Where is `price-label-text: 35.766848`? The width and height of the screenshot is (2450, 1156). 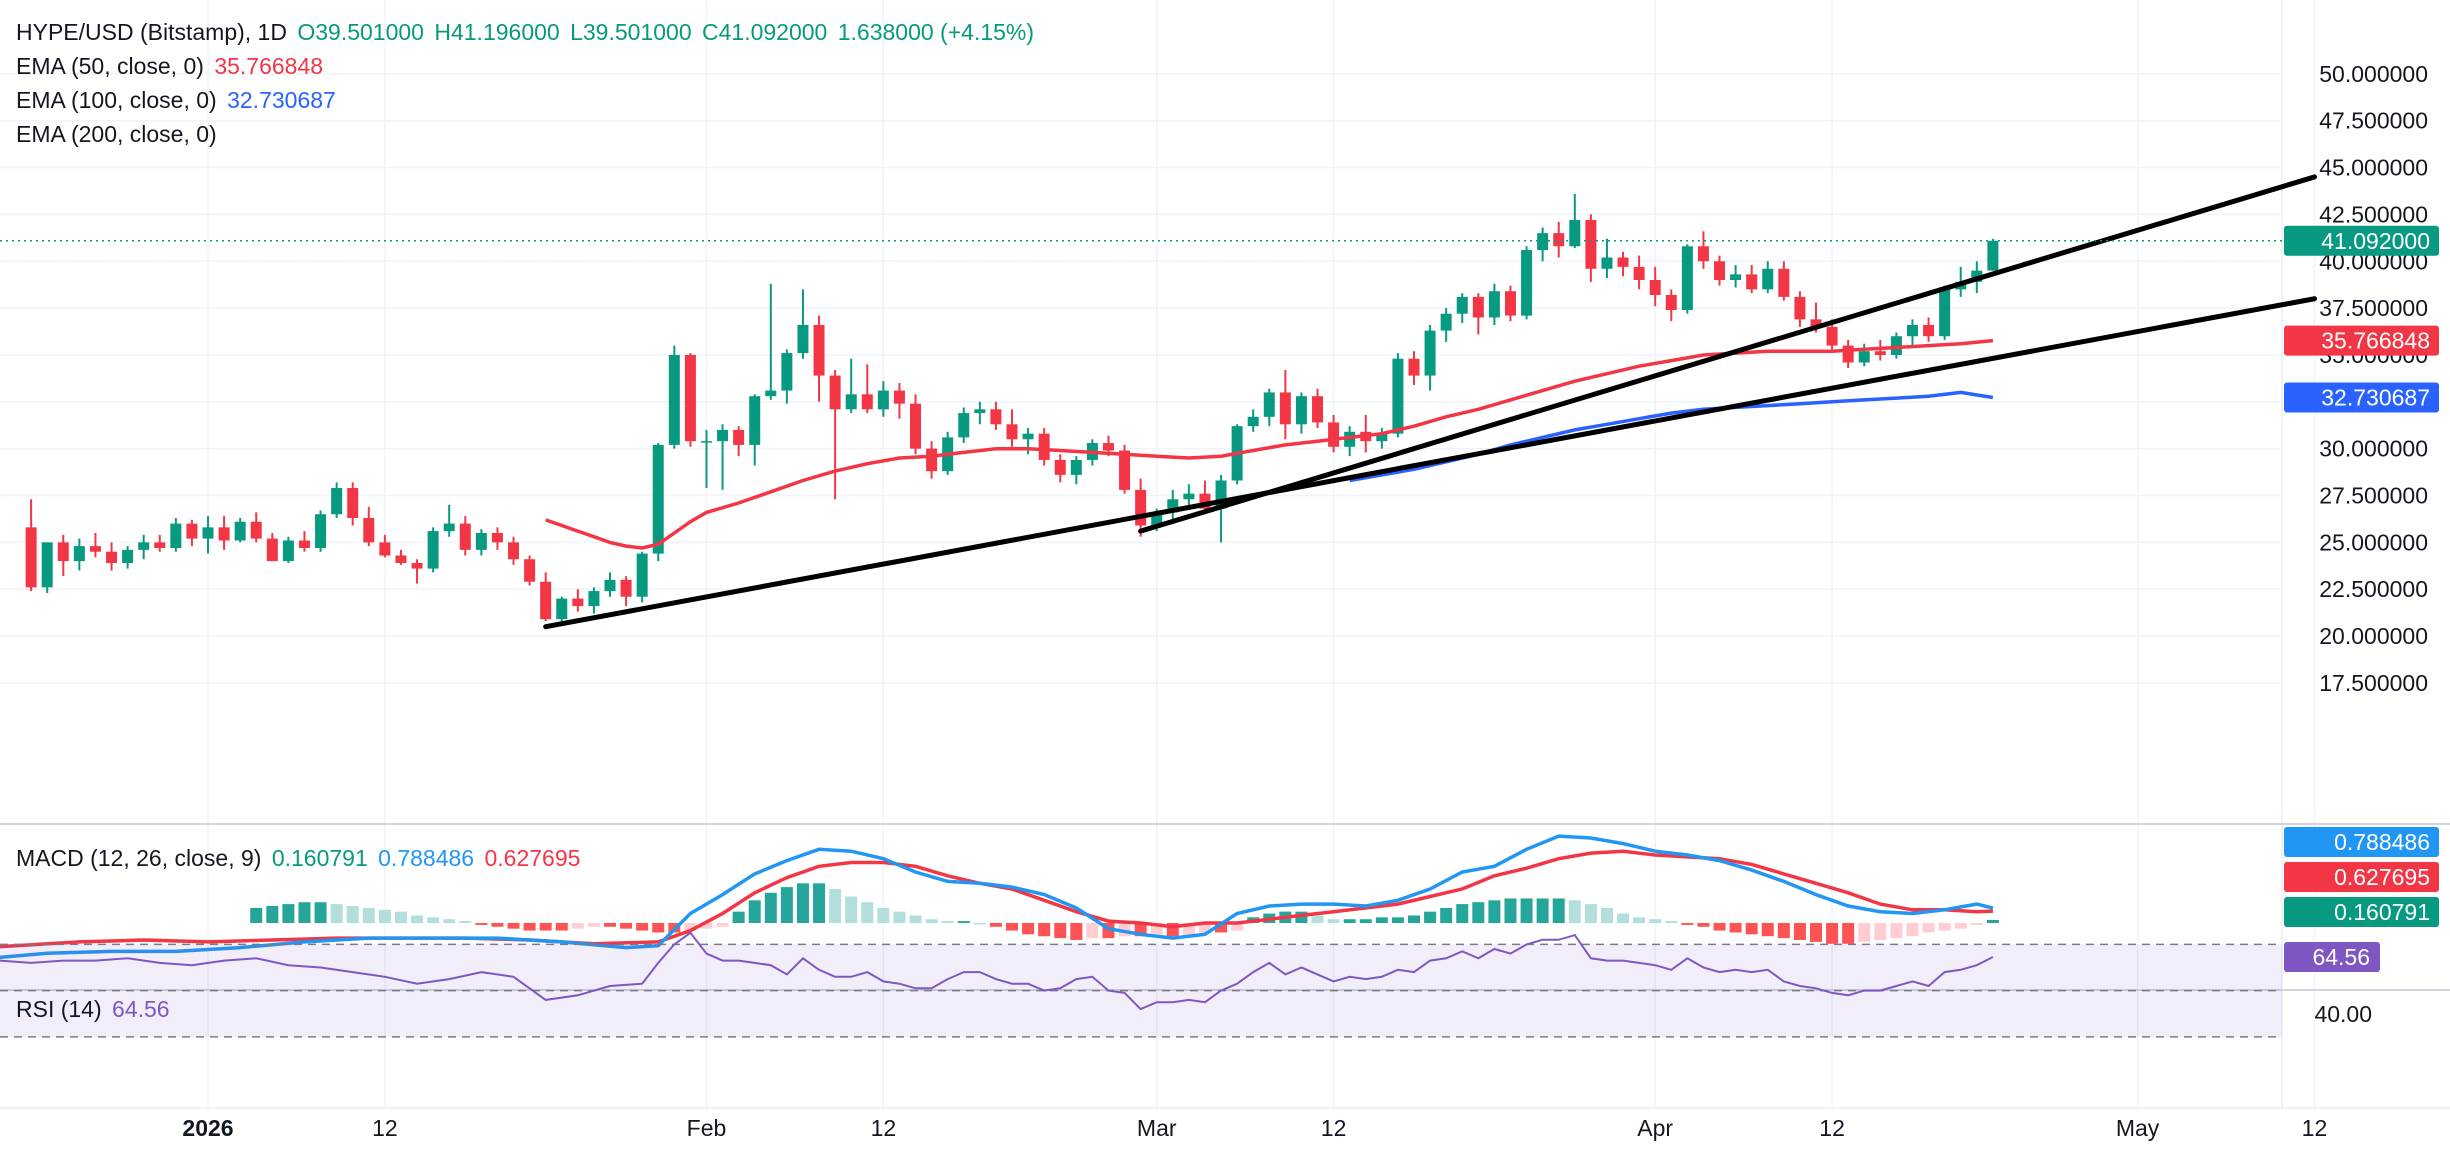 price-label-text: 35.766848 is located at coordinates (2375, 341).